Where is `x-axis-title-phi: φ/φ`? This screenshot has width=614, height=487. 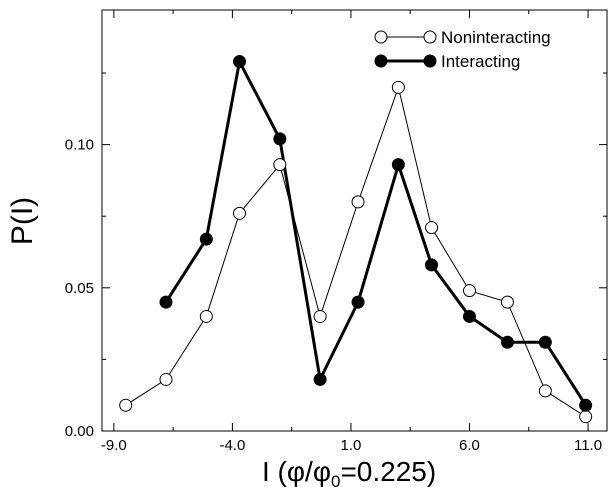 x-axis-title-phi: φ/φ is located at coordinates (309, 471).